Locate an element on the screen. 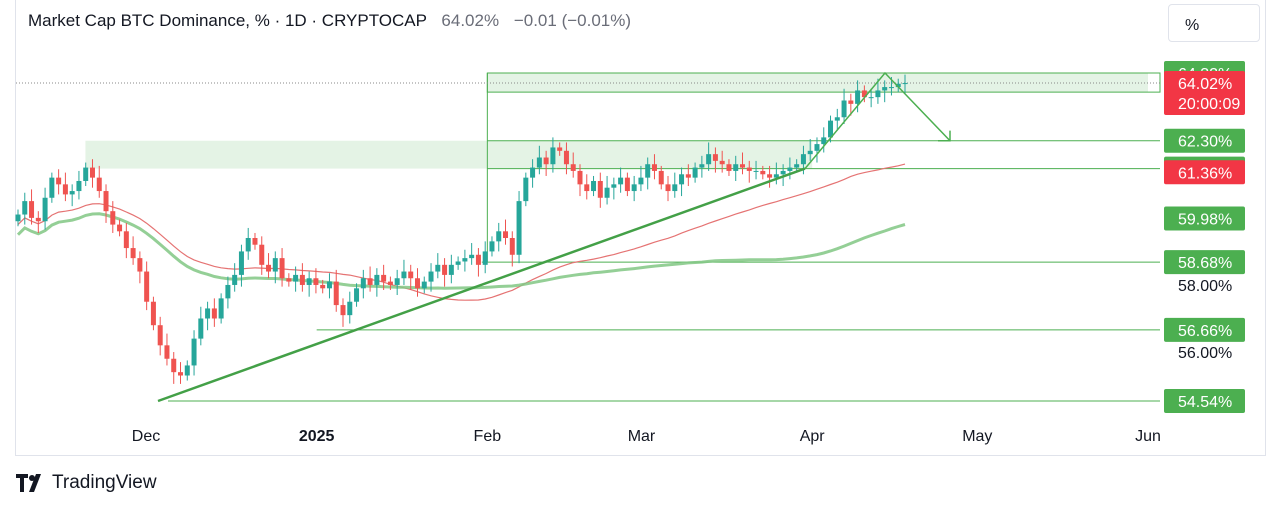 This screenshot has width=1280, height=510. change-value: −0.01 (−0.01%) is located at coordinates (572, 20).